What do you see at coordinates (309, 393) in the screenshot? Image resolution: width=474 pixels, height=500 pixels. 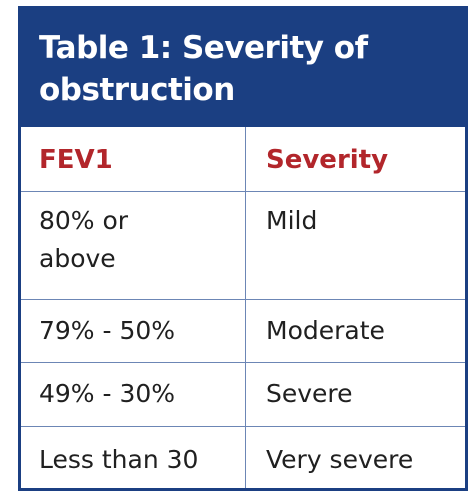 I see `severity-cell: Severe` at bounding box center [309, 393].